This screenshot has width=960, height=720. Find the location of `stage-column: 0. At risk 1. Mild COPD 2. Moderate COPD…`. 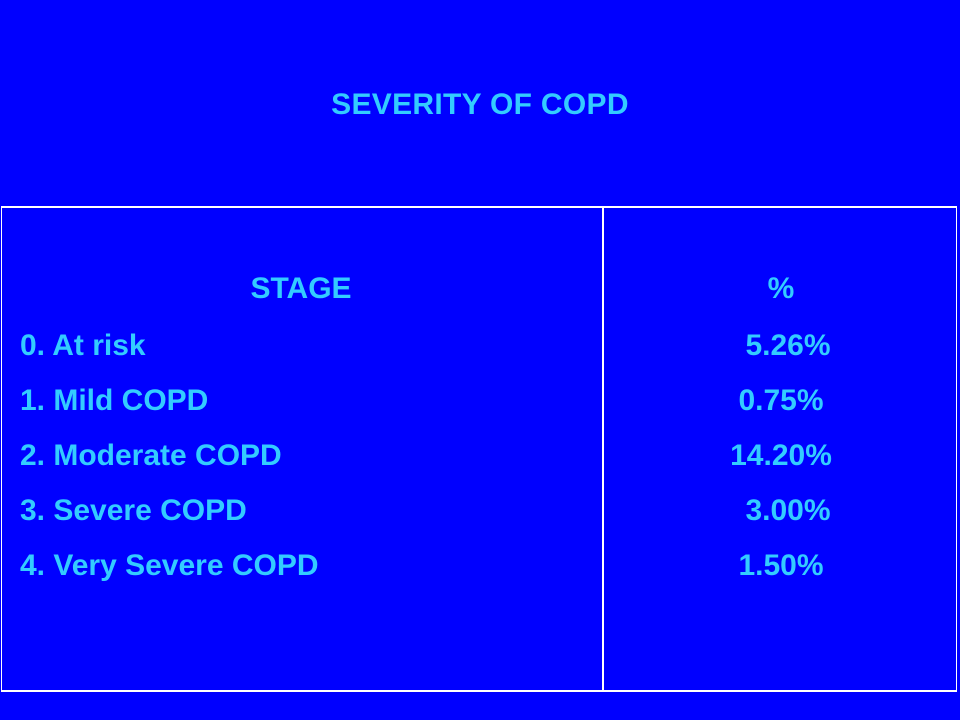

stage-column: 0. At risk 1. Mild COPD 2. Moderate COPD… is located at coordinates (169, 464).